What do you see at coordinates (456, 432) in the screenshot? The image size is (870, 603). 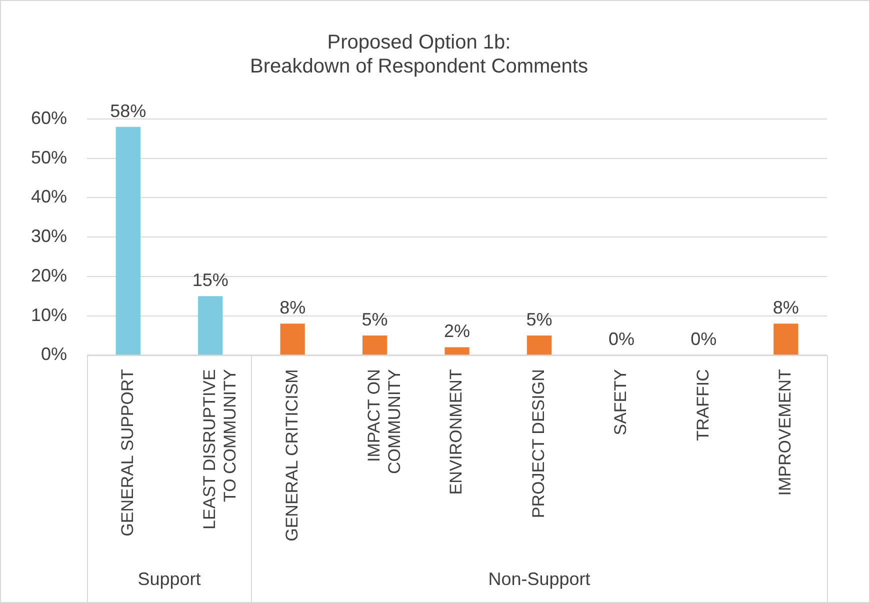 I see `x-tick-label: ENVIRONMENT` at bounding box center [456, 432].